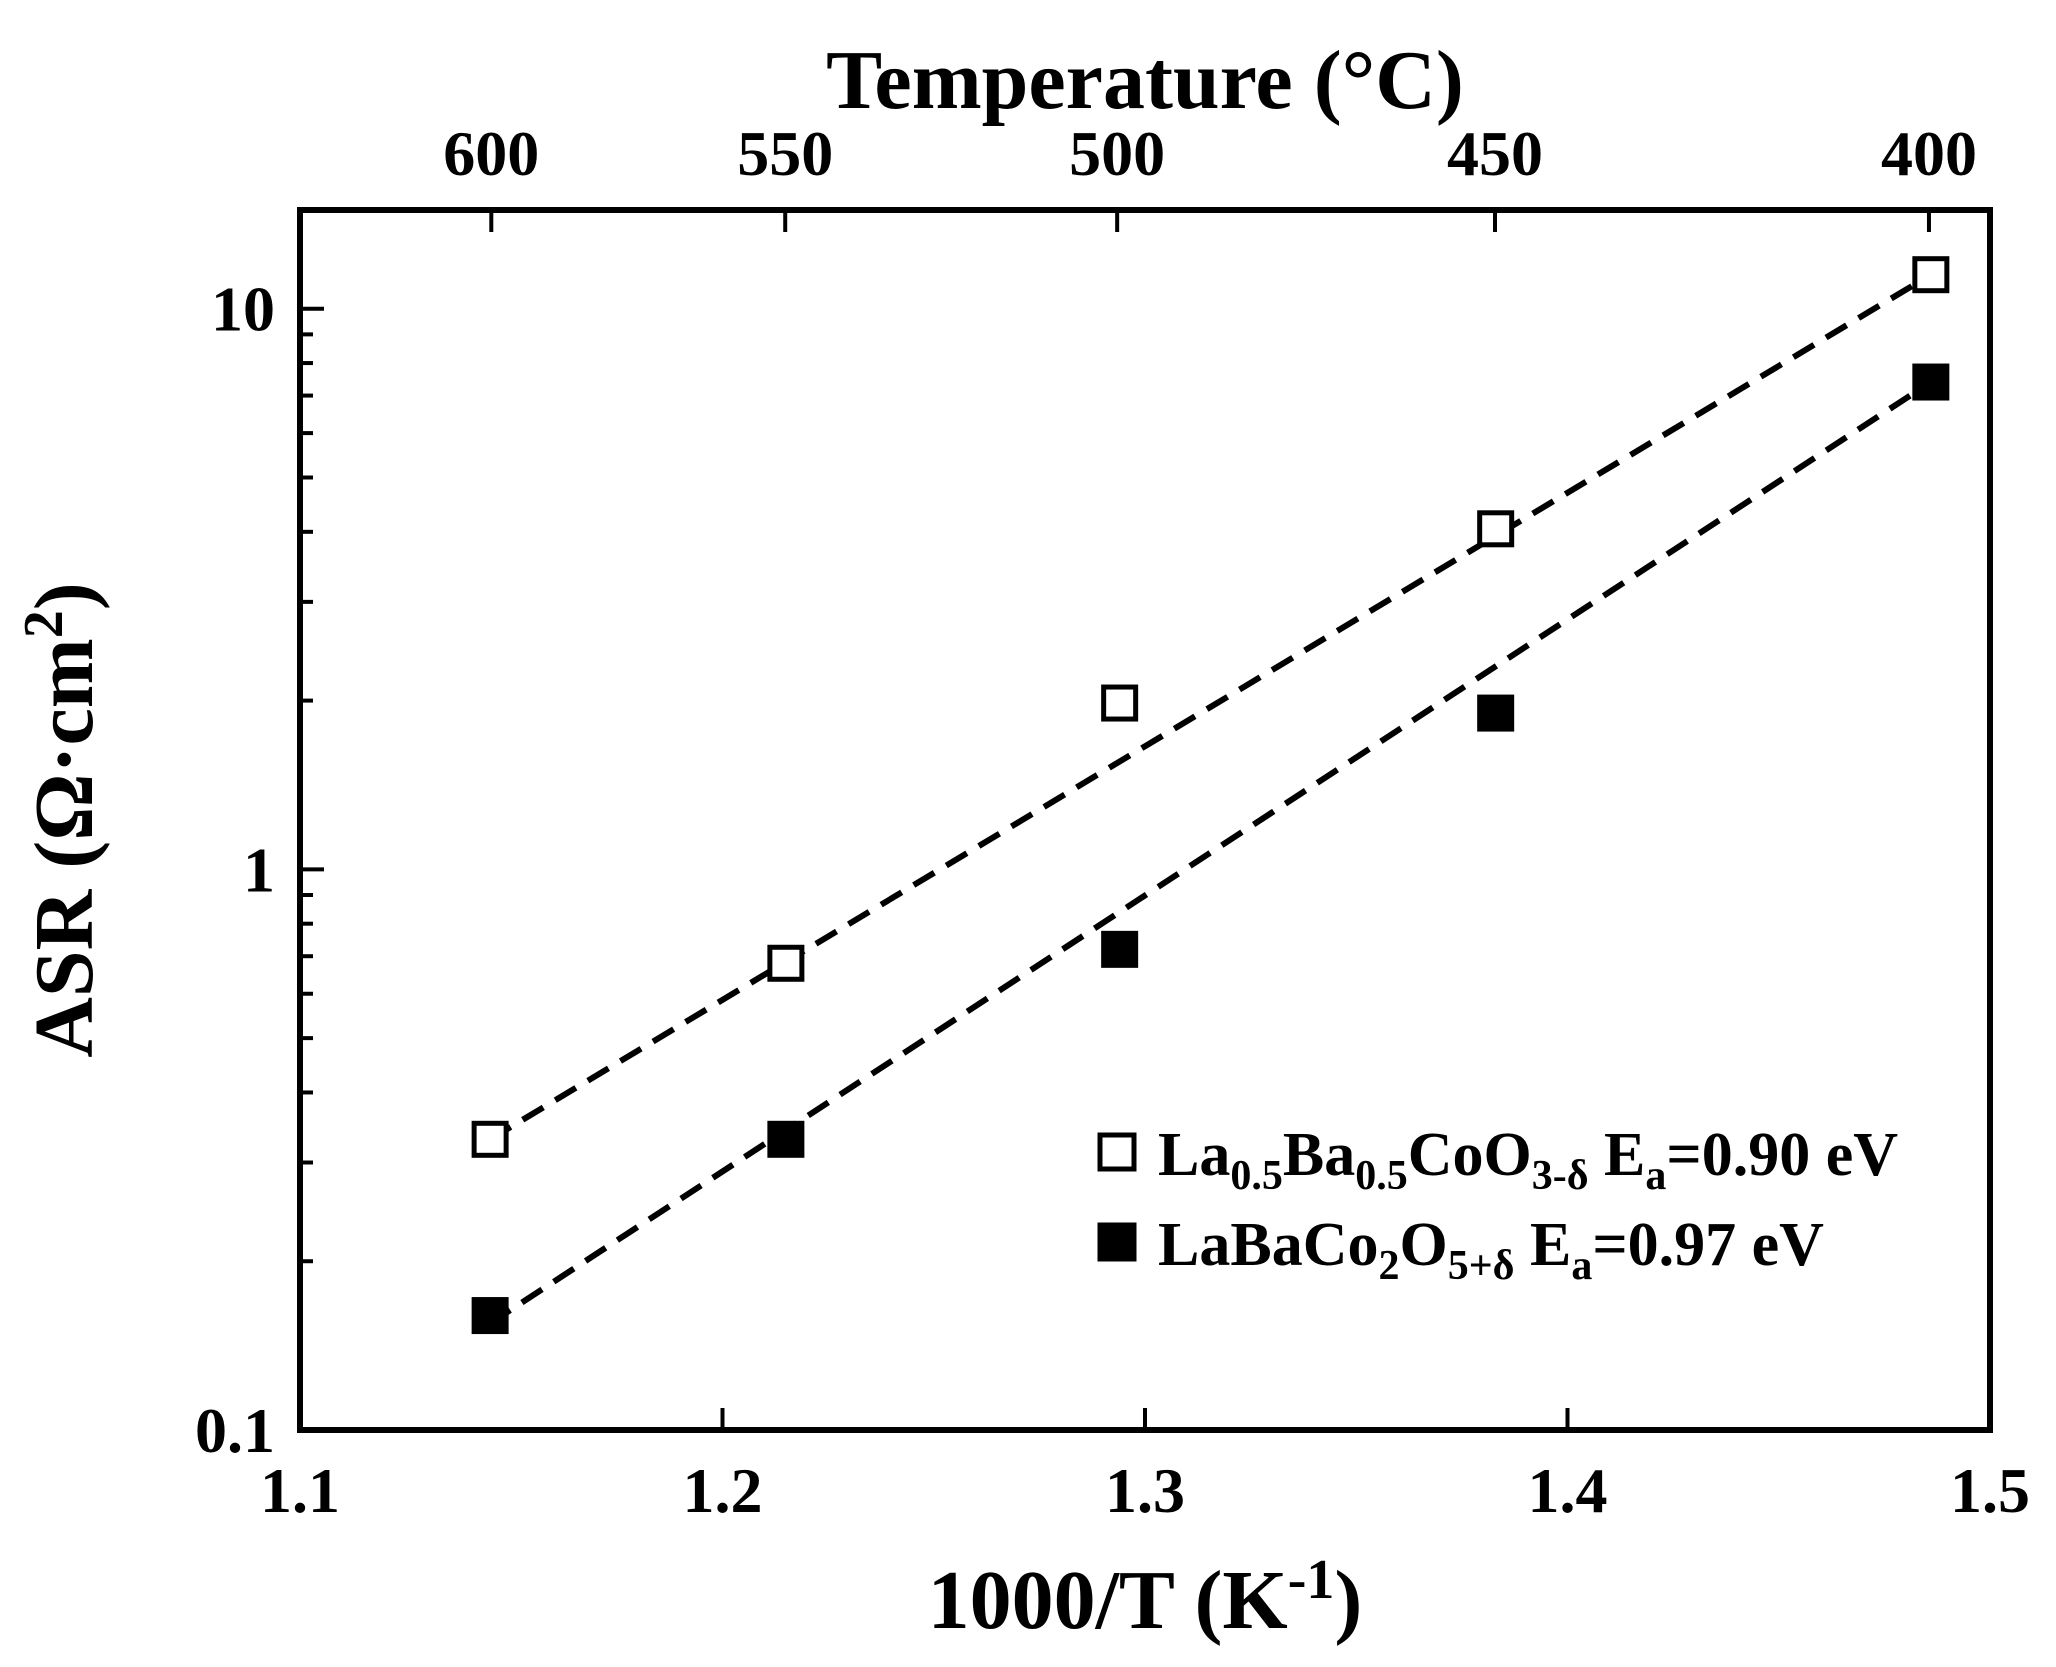  I want to click on top-tick-label: 450, so click(1495, 153).